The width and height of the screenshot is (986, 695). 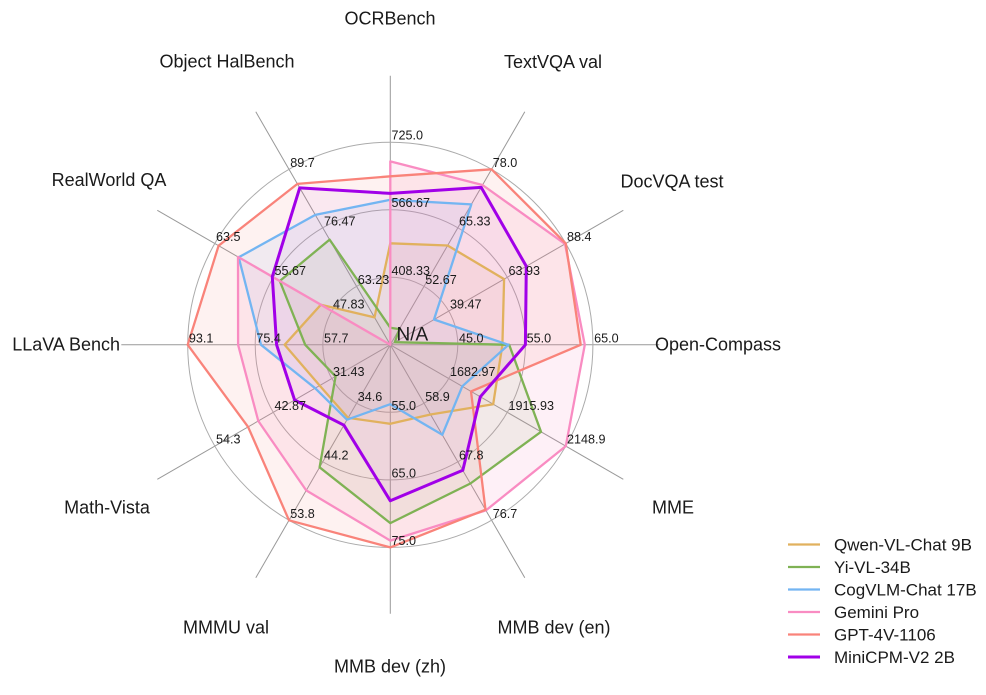 I want to click on svg-text: 47.83, so click(x=349, y=305).